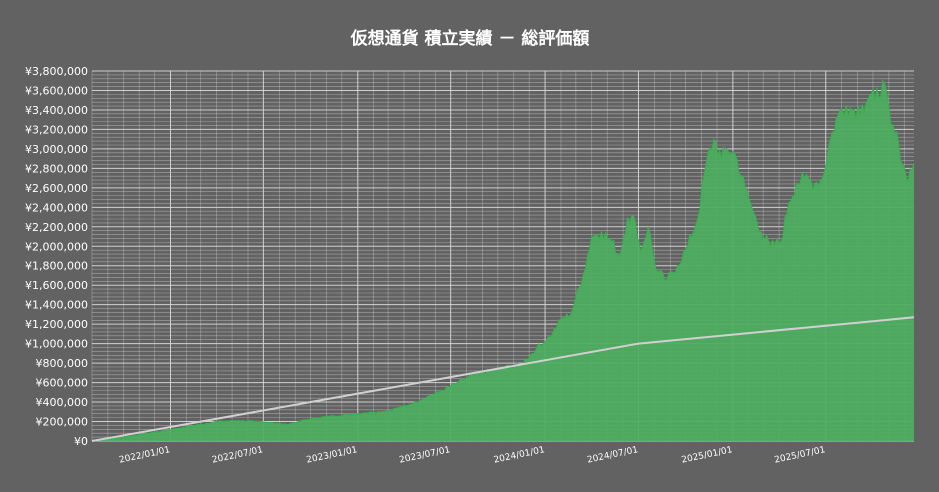 The image size is (939, 492). Describe the element at coordinates (62, 422) in the screenshot. I see `y-tick-label: ¥200,000` at that location.